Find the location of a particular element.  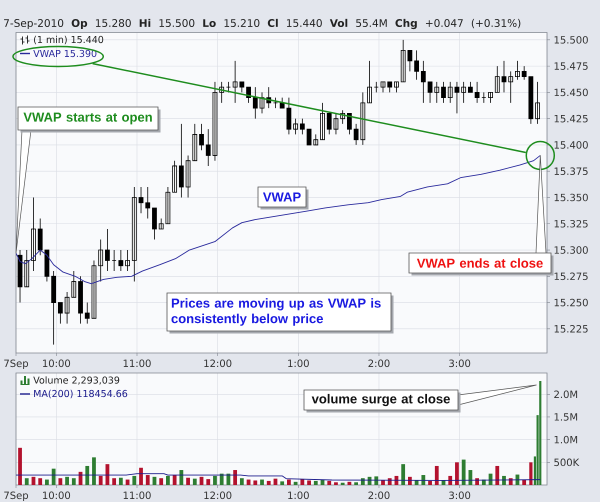

y-tick-label: 15.475 is located at coordinates (571, 66).